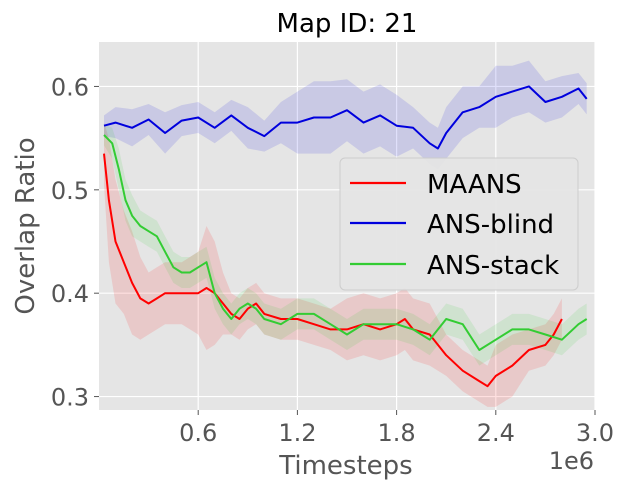  I want to click on y-tick-label: 0.3, so click(70, 398).